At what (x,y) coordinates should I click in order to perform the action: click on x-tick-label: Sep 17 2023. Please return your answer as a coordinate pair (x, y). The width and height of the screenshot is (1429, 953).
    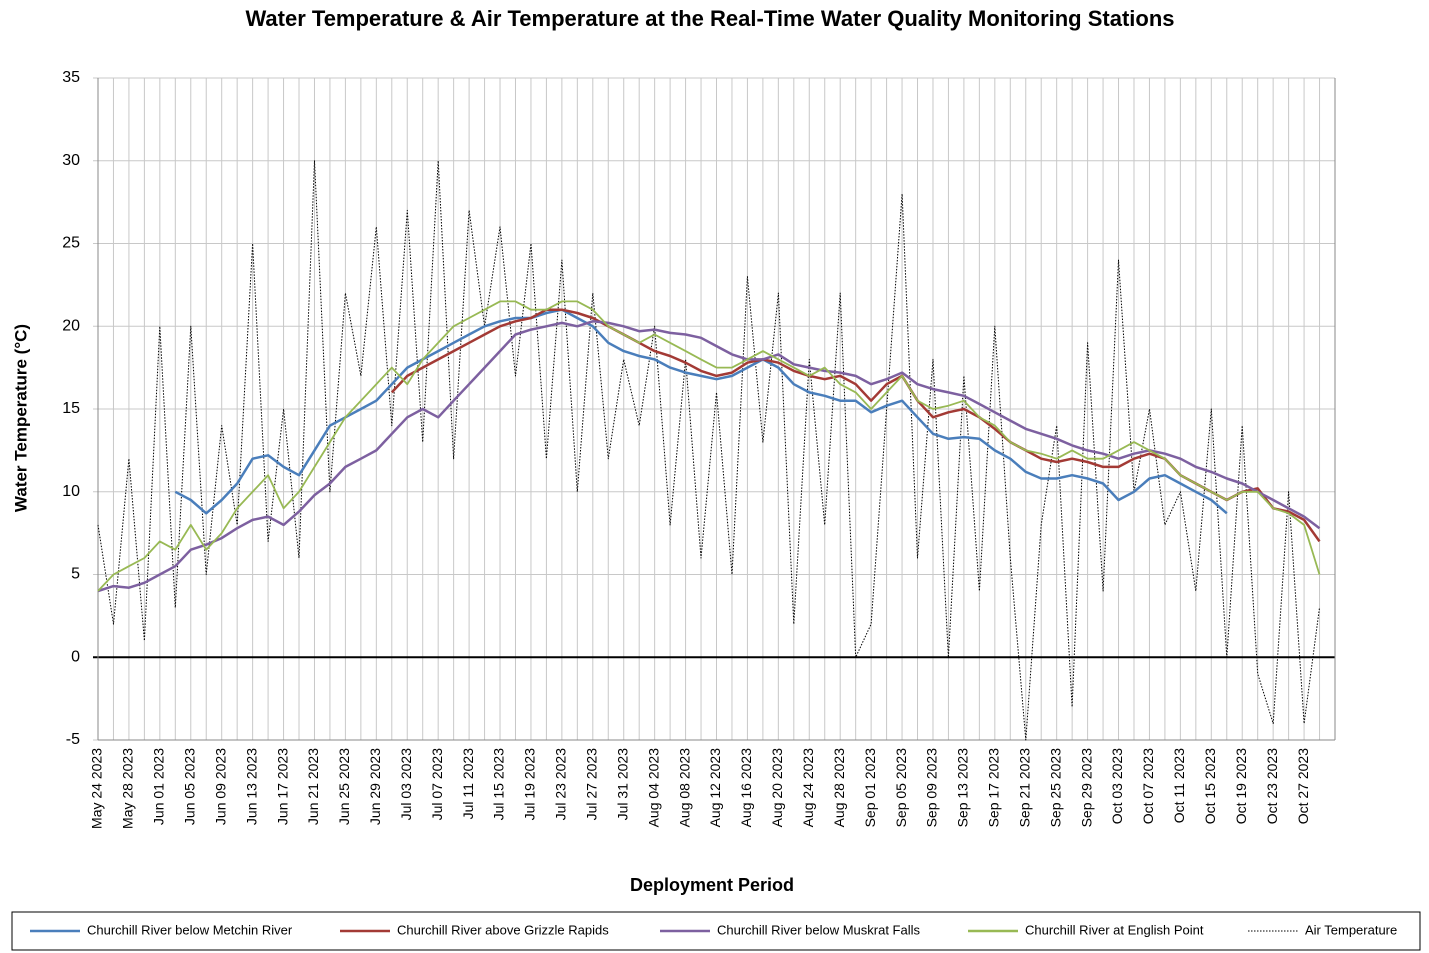
    Looking at the image, I should click on (994, 788).